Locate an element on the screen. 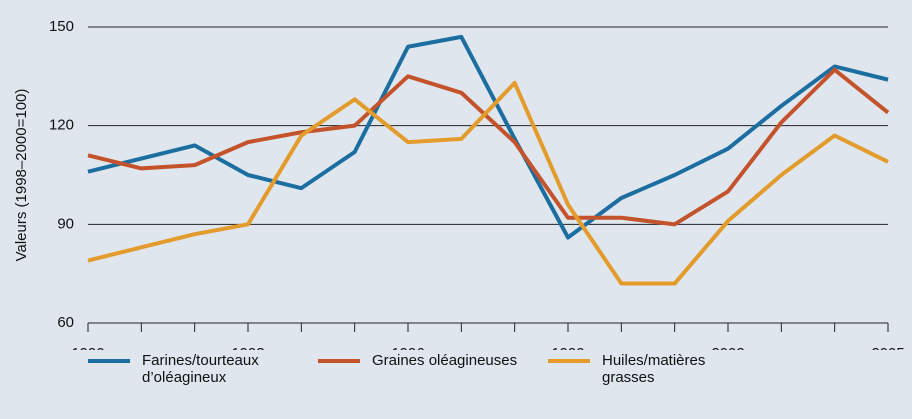  x-tick-label: 1990 is located at coordinates (87, 347).